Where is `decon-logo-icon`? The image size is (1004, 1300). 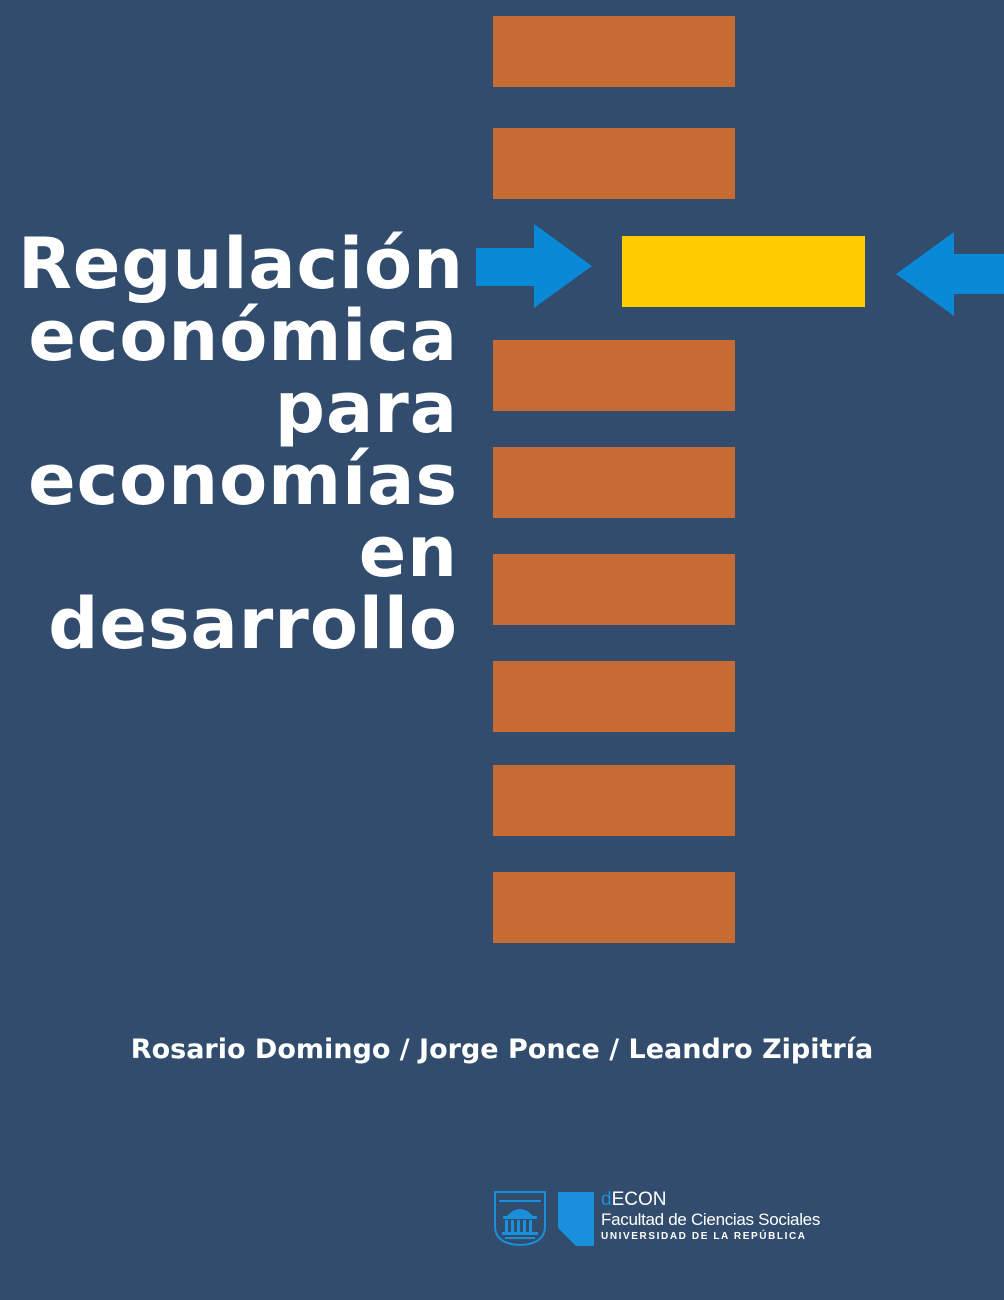
decon-logo-icon is located at coordinates (576, 1219).